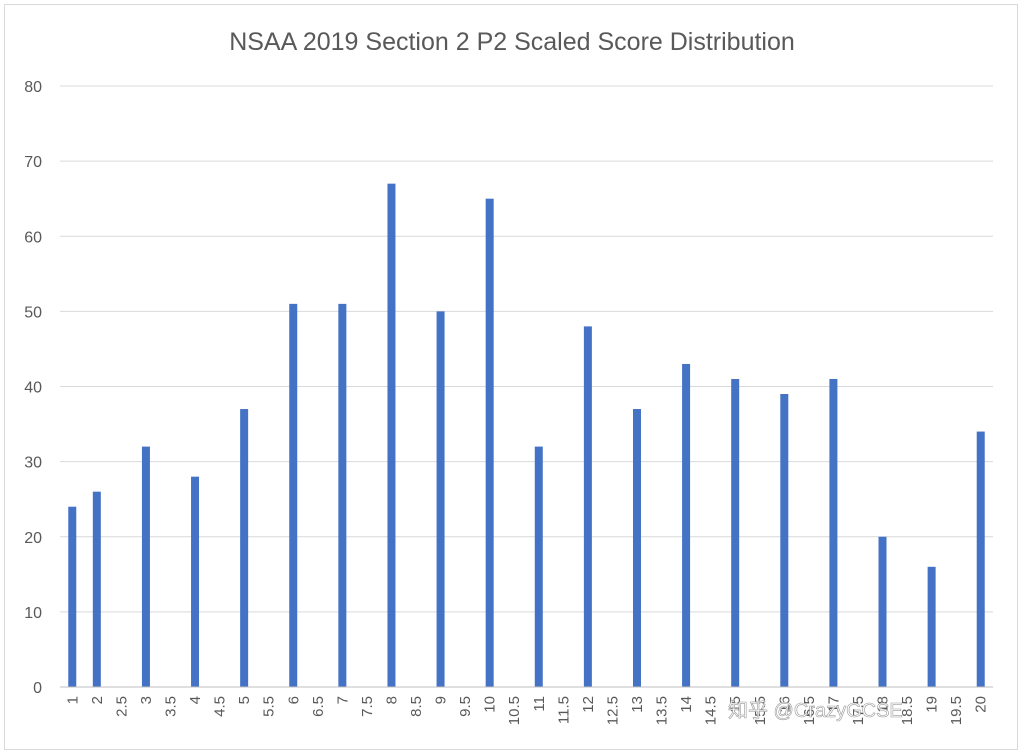  What do you see at coordinates (170, 706) in the screenshot?
I see `x-tick-label: 3.5` at bounding box center [170, 706].